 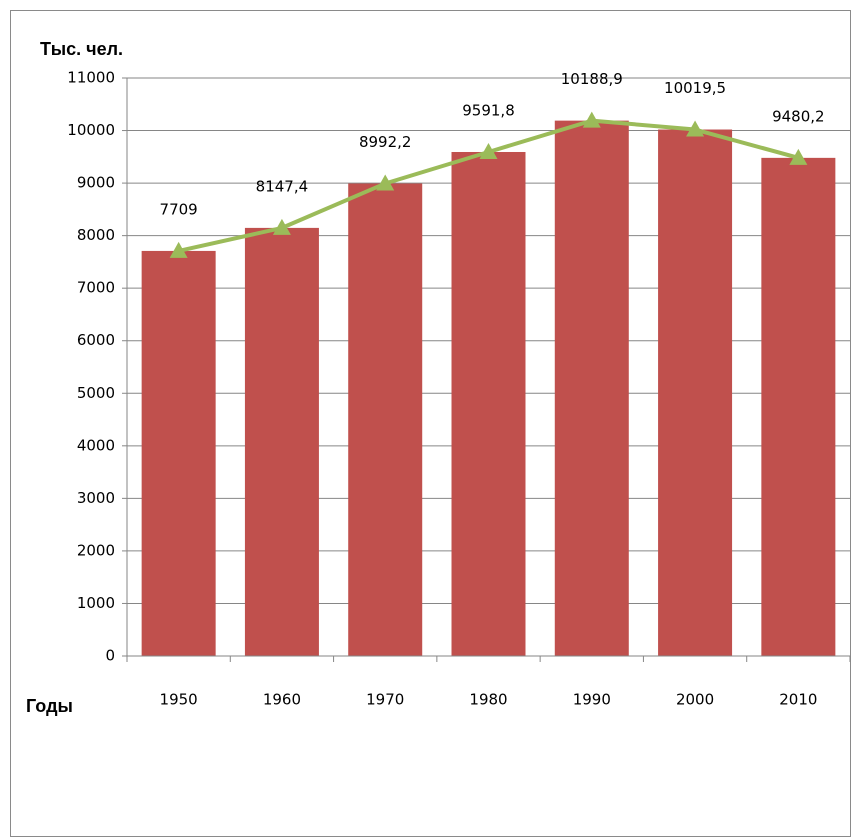 I want to click on x-tick-label: 1960, so click(x=282, y=700).